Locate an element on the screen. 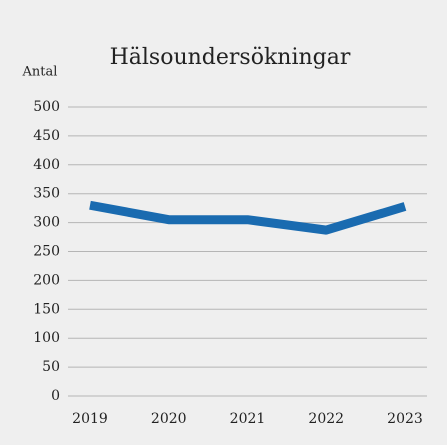 This screenshot has height=445, width=447. x-tick-label: 2021 is located at coordinates (248, 419).